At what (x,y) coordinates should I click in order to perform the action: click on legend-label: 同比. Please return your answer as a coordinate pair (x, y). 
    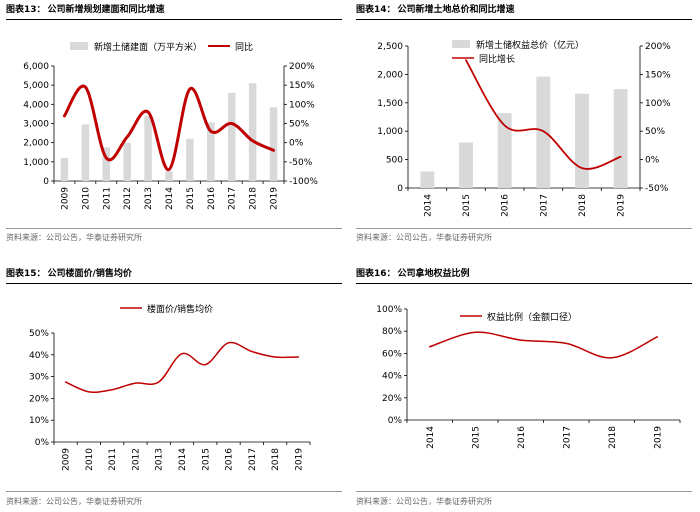
    Looking at the image, I should click on (244, 47).